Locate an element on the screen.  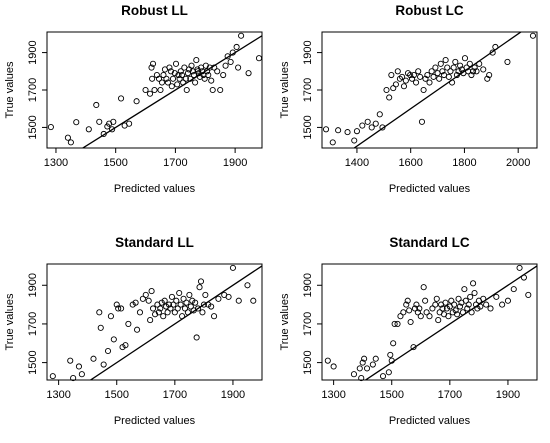
x-axis-label: Predicted values is located at coordinates (430, 421).